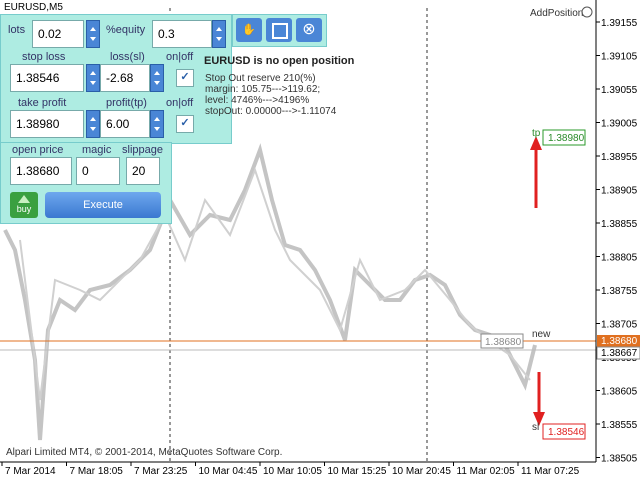 The height and width of the screenshot is (480, 640). Describe the element at coordinates (619, 224) in the screenshot. I see `price-label: 1.38855` at that location.